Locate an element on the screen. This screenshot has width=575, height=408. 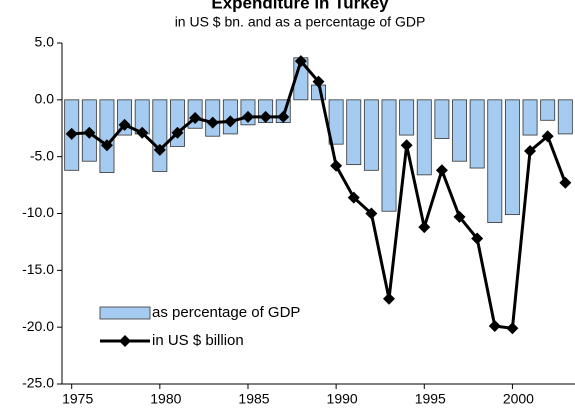
y-tick-label: -15.0 is located at coordinates (38, 269).